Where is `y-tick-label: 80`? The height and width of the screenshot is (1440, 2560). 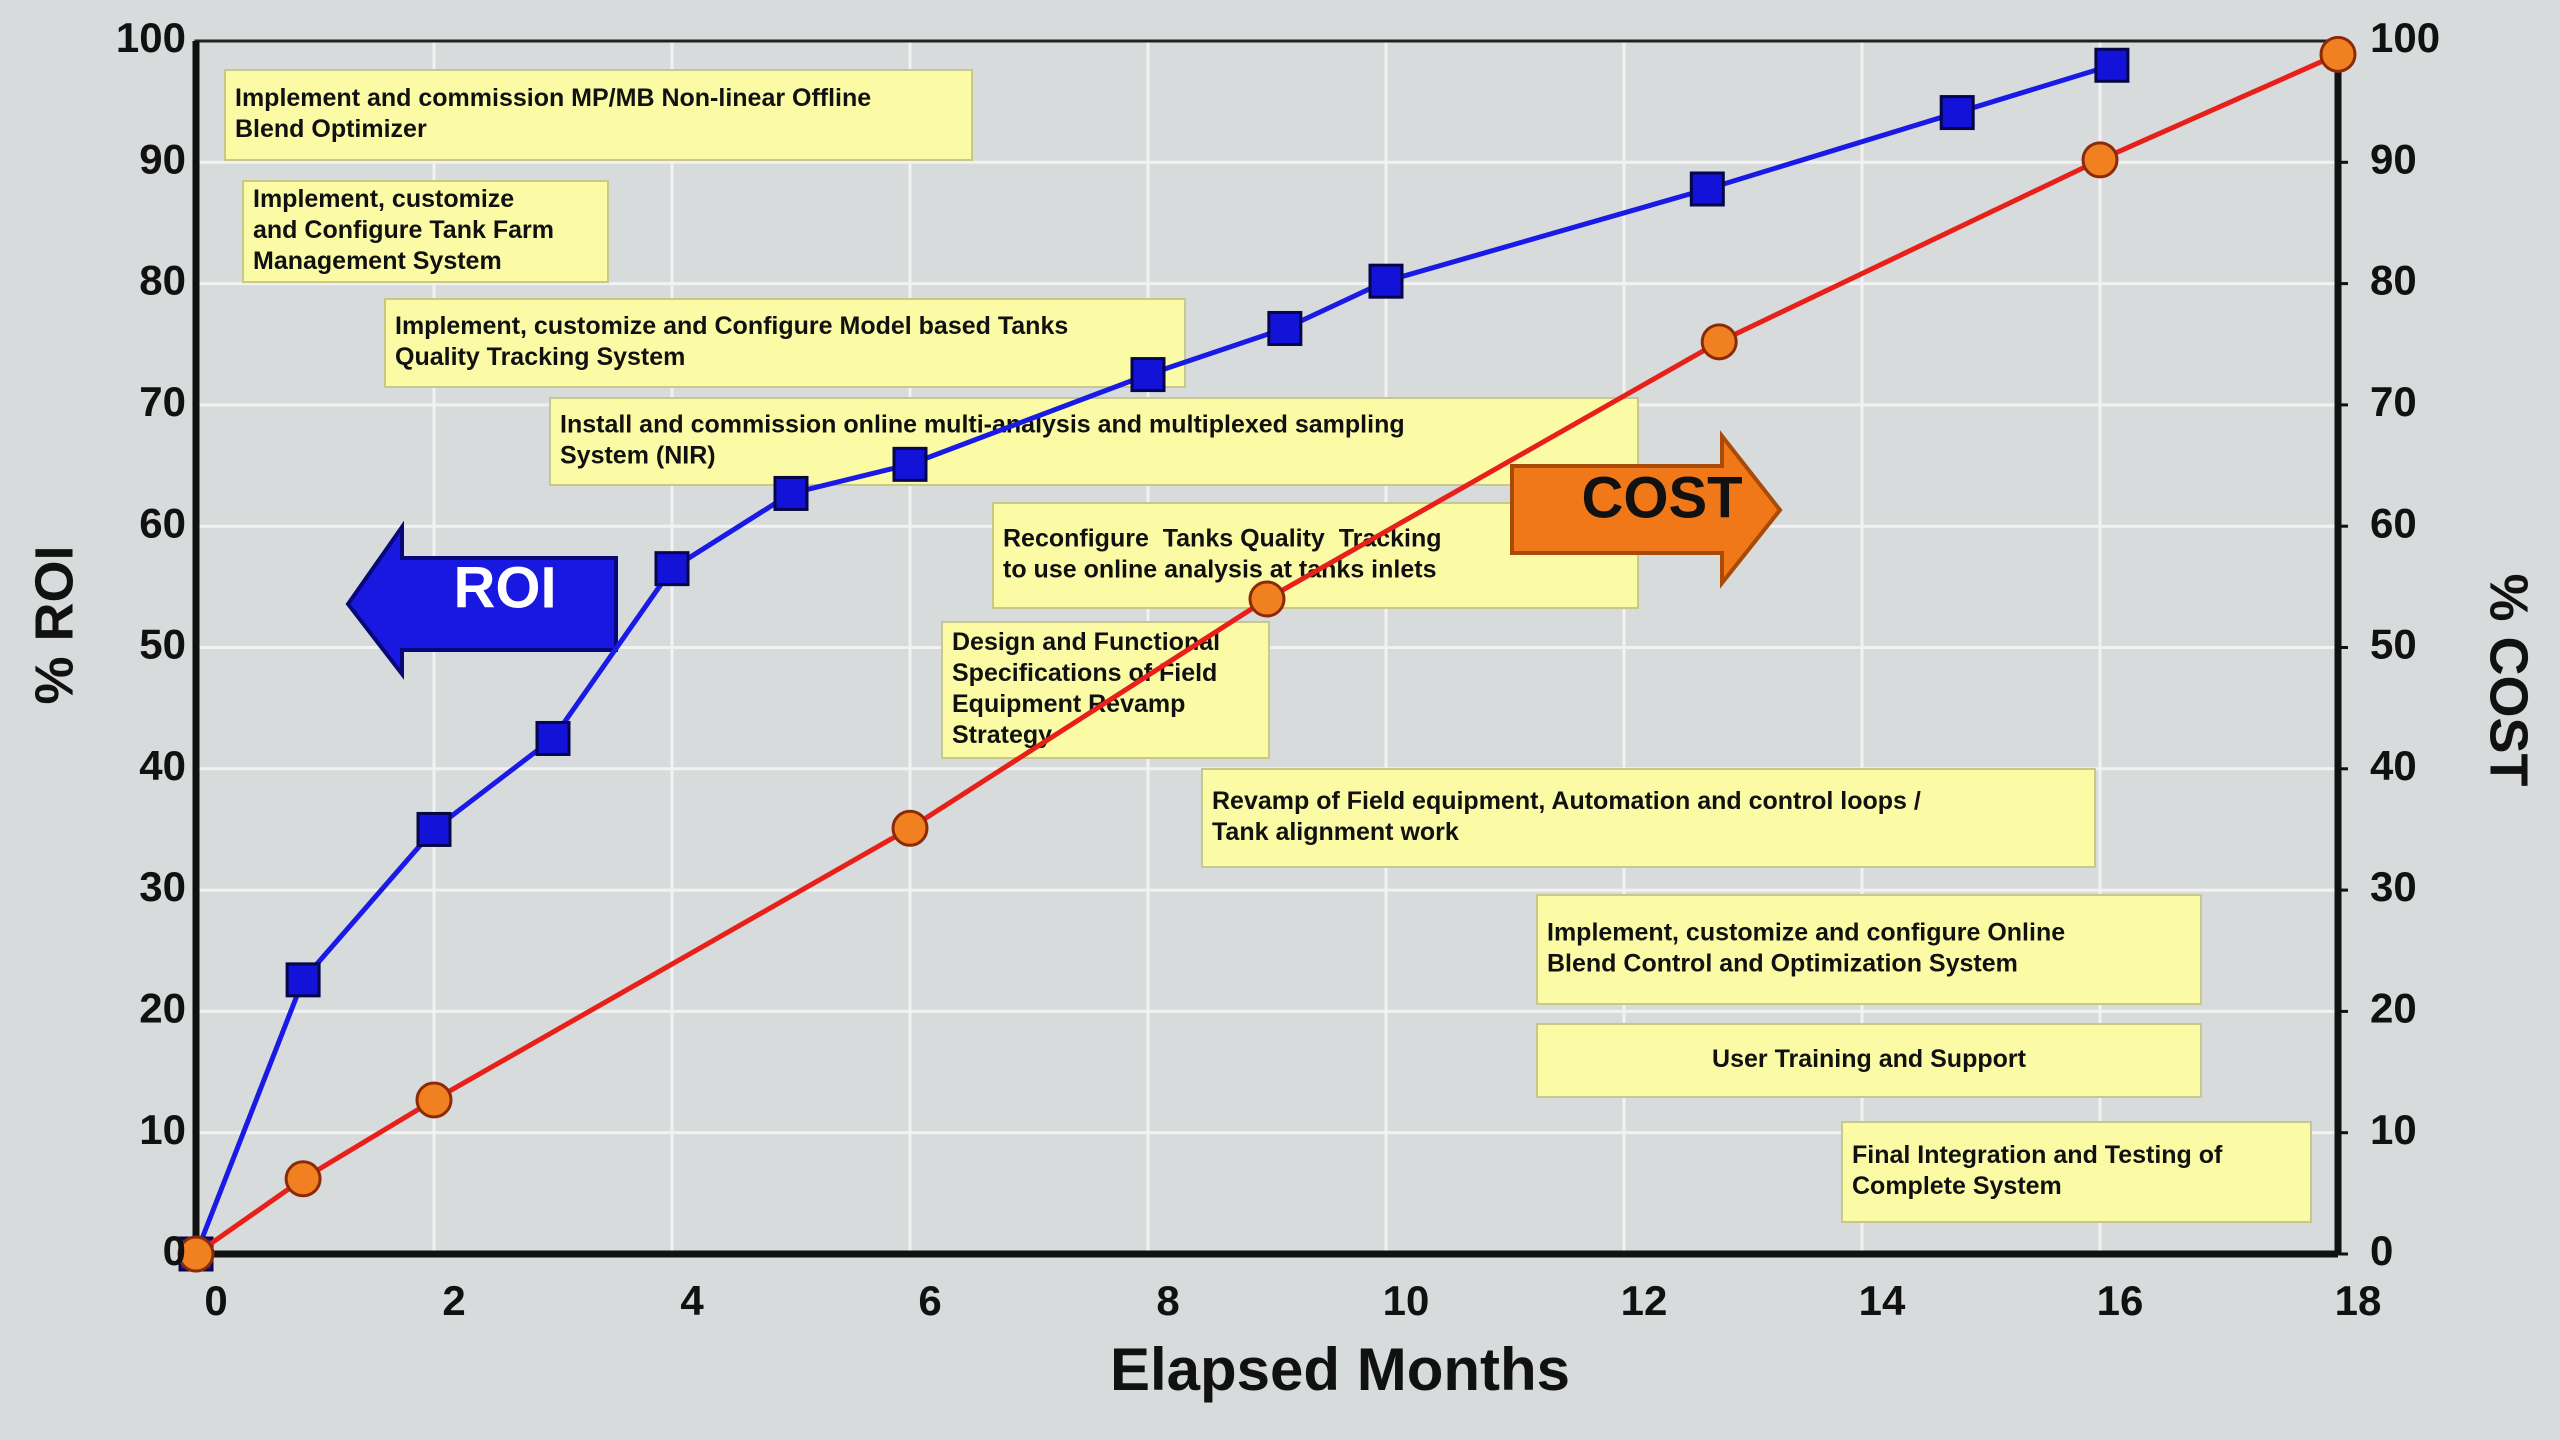
y-tick-label: 80 is located at coordinates (162, 280).